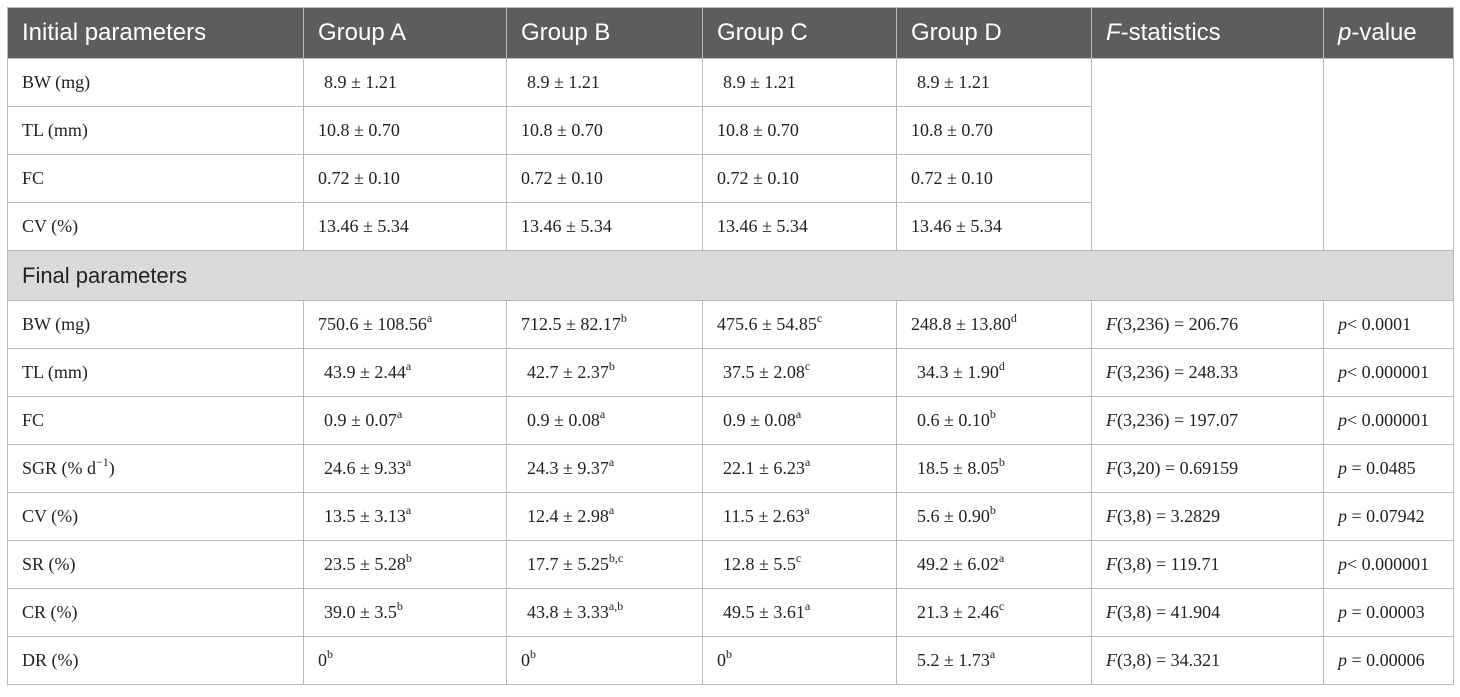  What do you see at coordinates (405, 660) in the screenshot?
I see `group-a-cell: 0b` at bounding box center [405, 660].